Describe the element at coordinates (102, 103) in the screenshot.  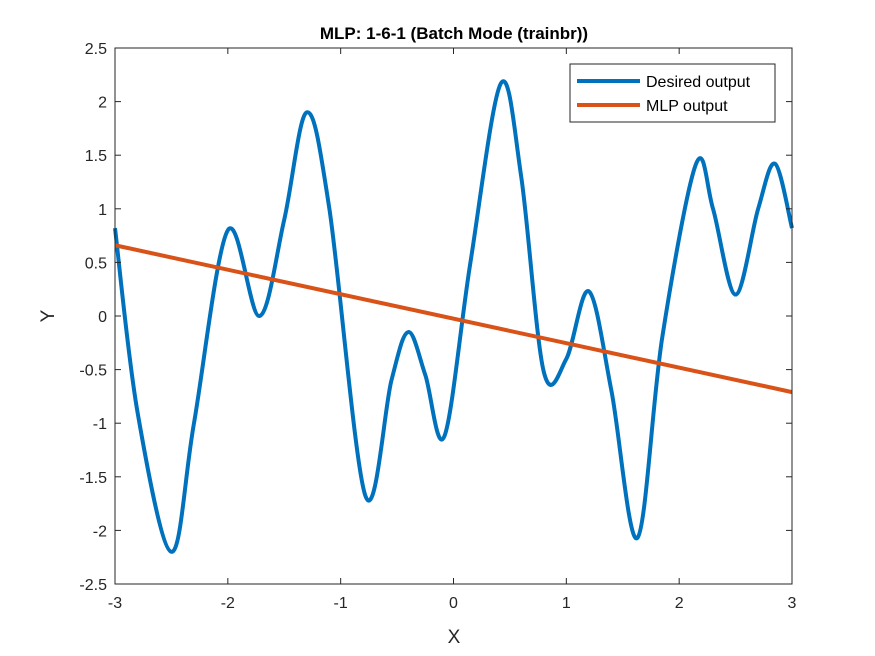
I see `y-tick-label: 2` at that location.